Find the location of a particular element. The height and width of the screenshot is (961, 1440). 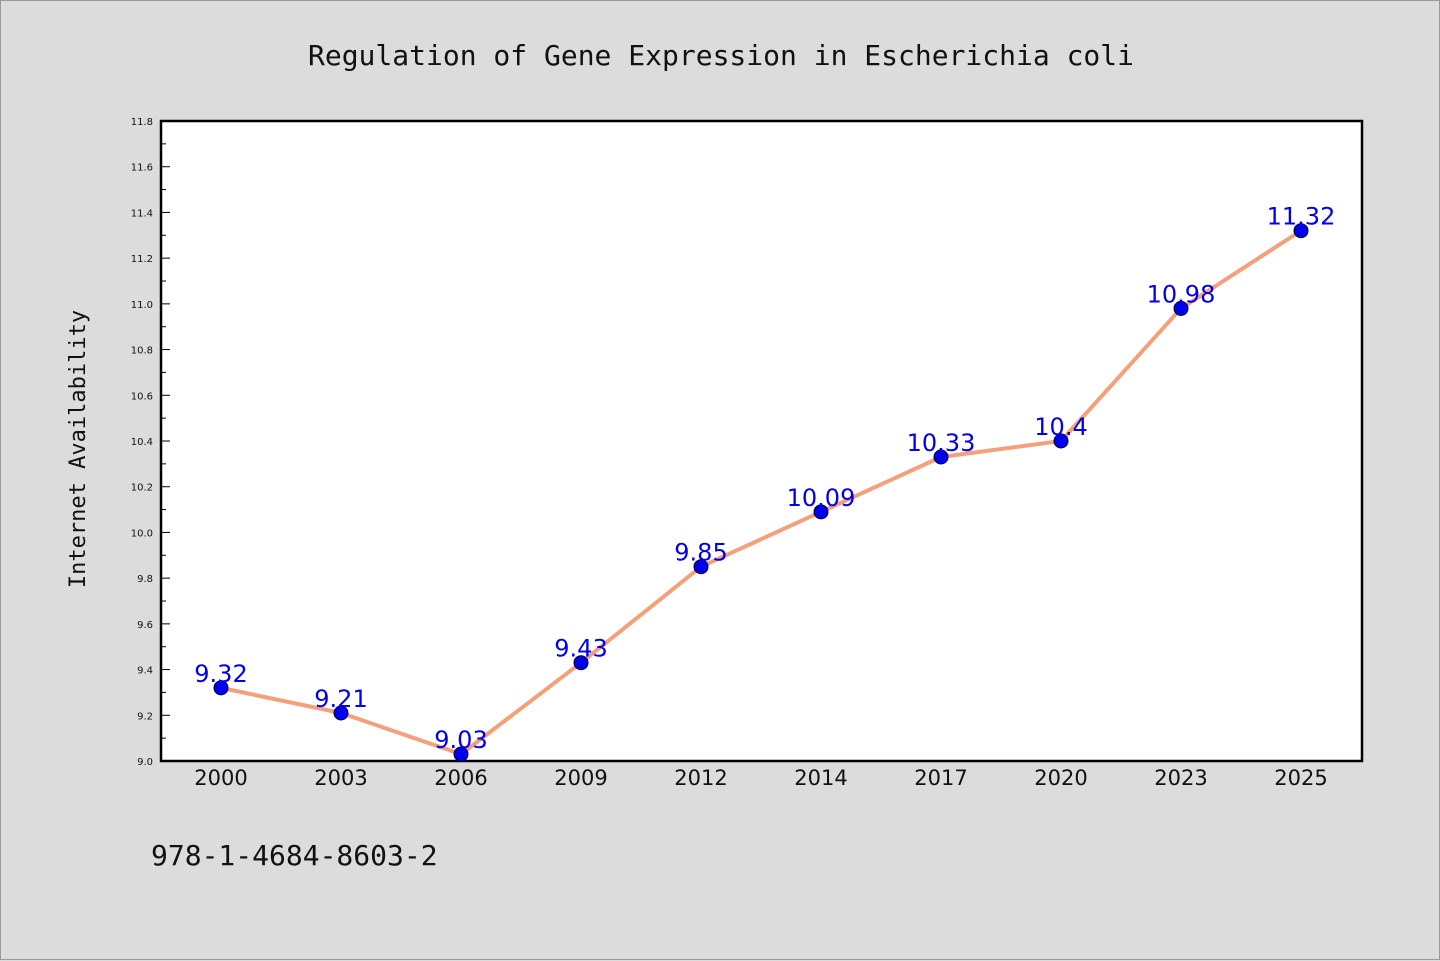

y-tick-label: 10.6 is located at coordinates (142, 396).